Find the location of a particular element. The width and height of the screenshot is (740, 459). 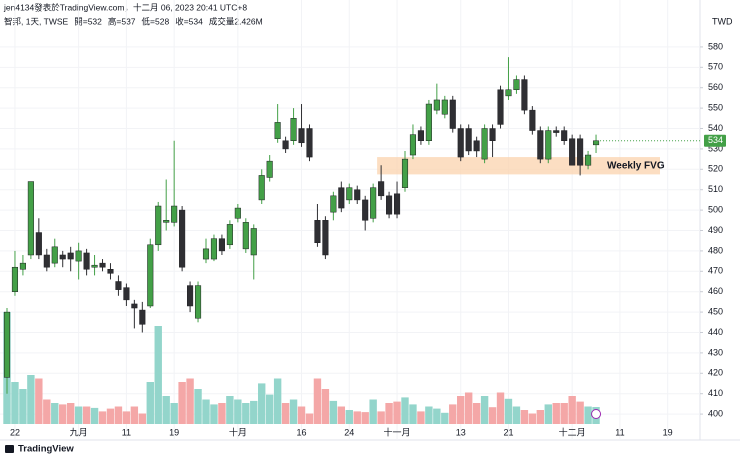

y-tick-label: 560 is located at coordinates (715, 87).